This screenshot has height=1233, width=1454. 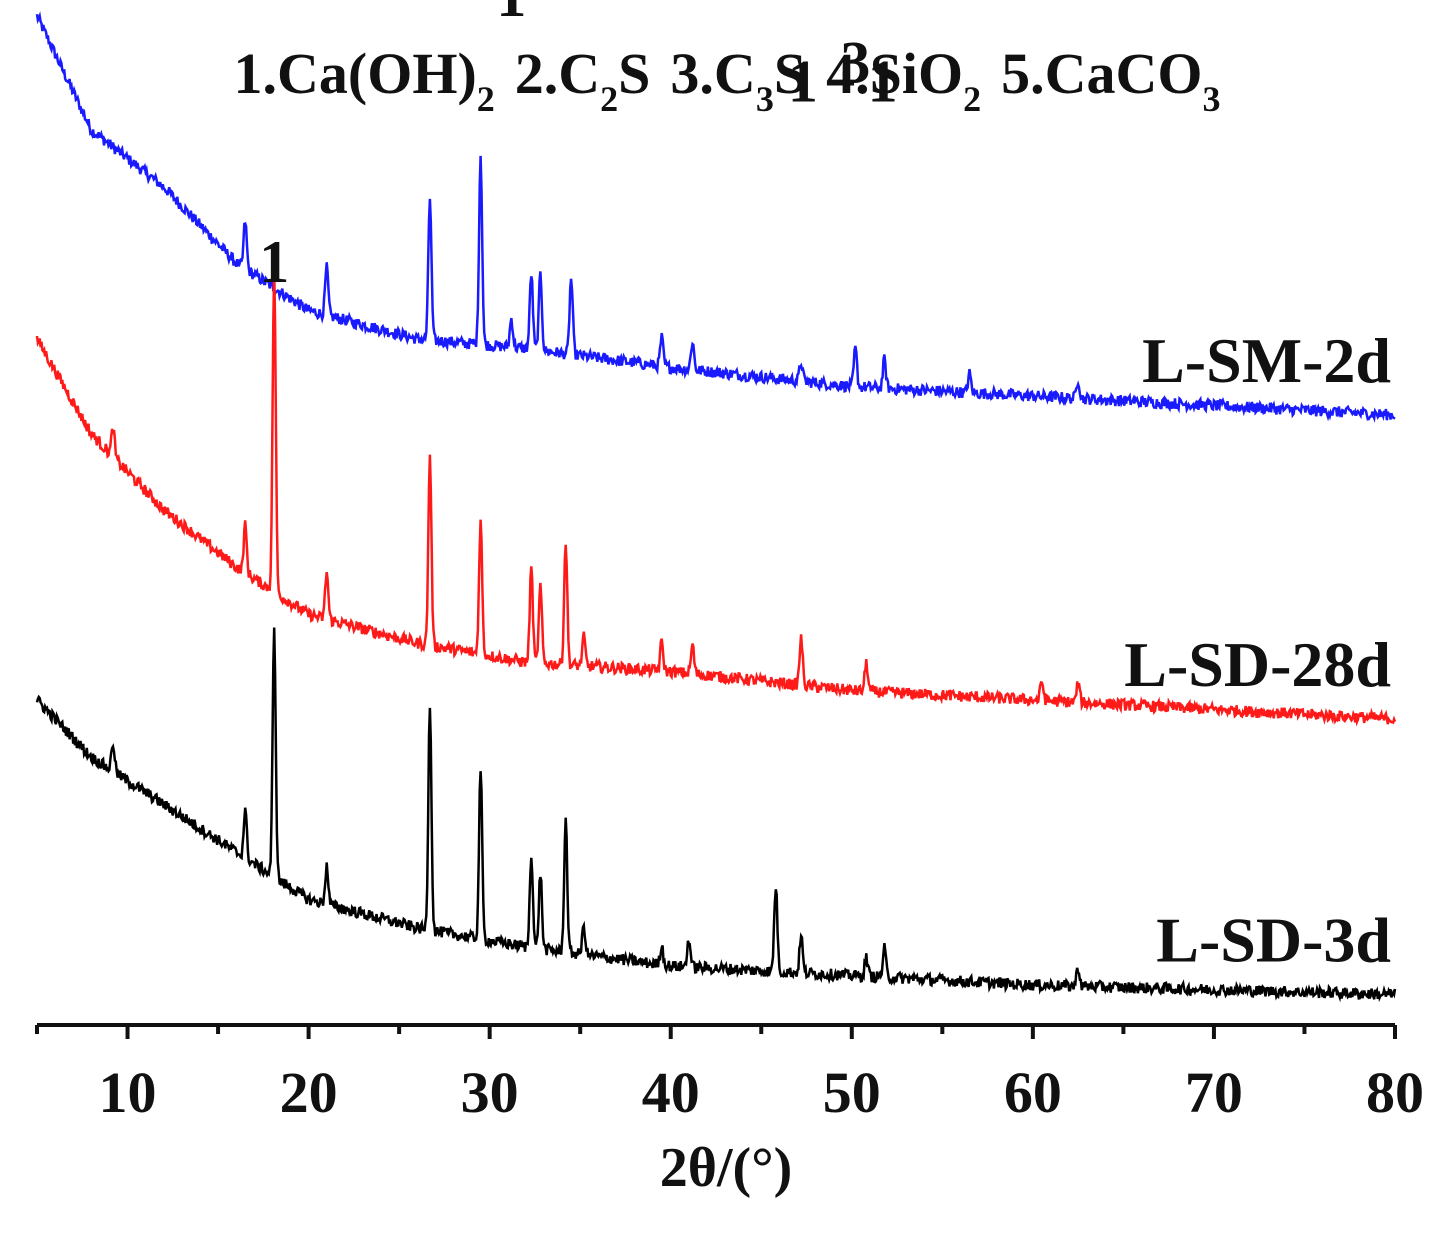 I want to click on legend-item: 2.C2S, so click(x=582, y=80).